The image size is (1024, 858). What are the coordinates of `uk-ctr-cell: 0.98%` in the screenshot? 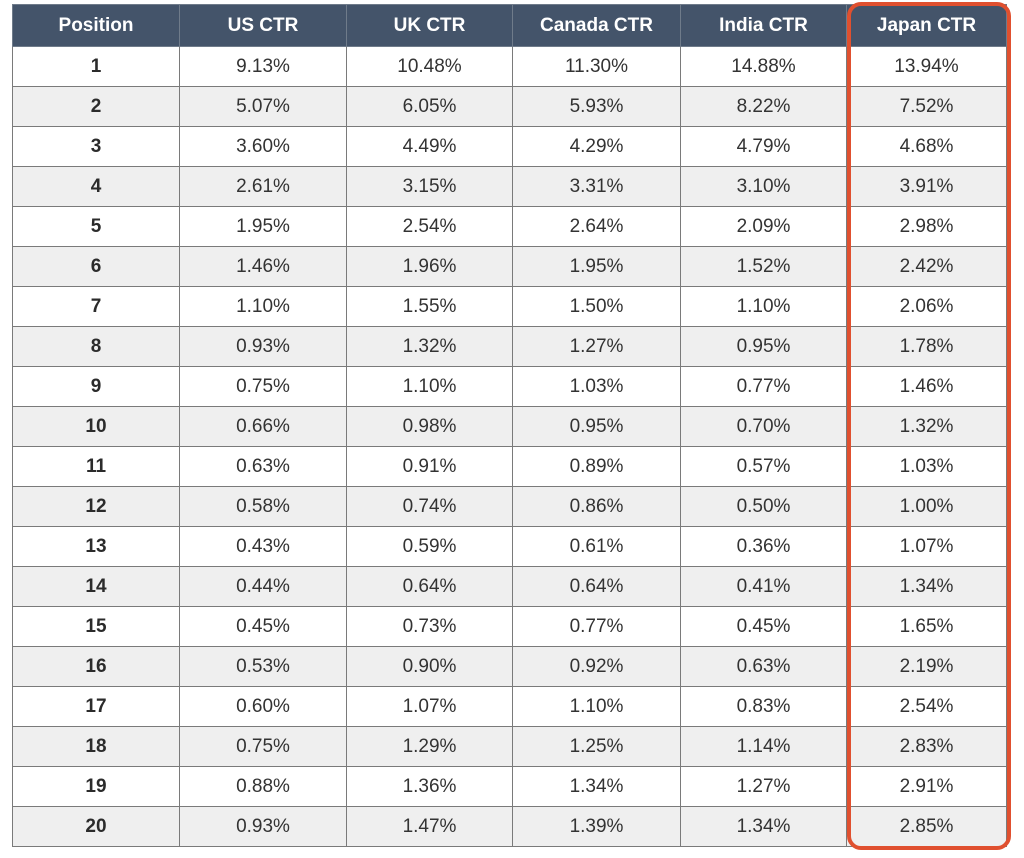 It's located at (429, 426).